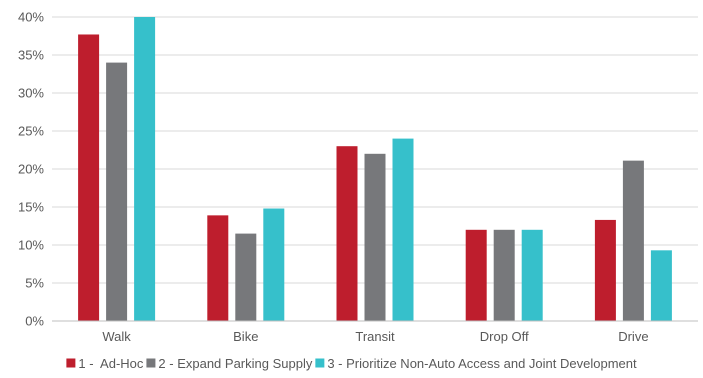 This screenshot has height=378, width=703. What do you see at coordinates (235, 363) in the screenshot?
I see `legend-label: 2 - Expand Parking Supply` at bounding box center [235, 363].